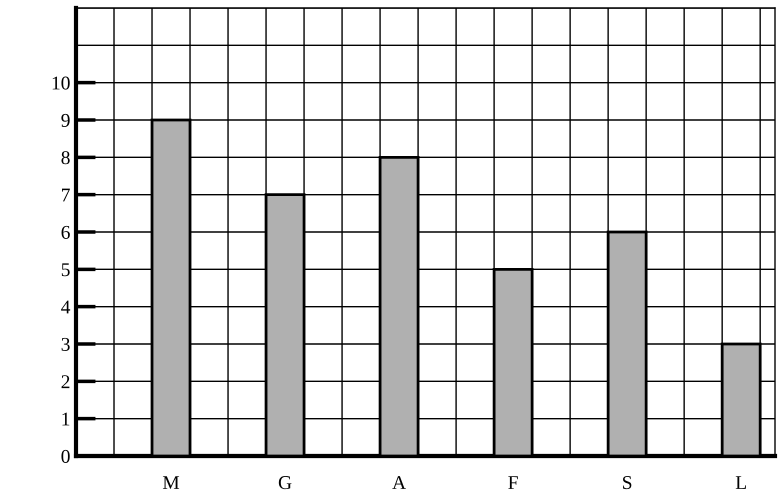 This screenshot has height=504, width=783. I want to click on y-tick-label: 5, so click(66, 269).